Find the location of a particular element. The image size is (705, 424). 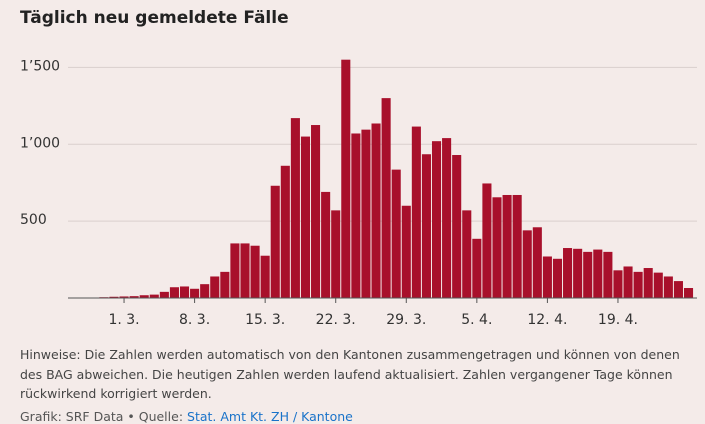

y-tick-label: 1’500 is located at coordinates (40, 66).